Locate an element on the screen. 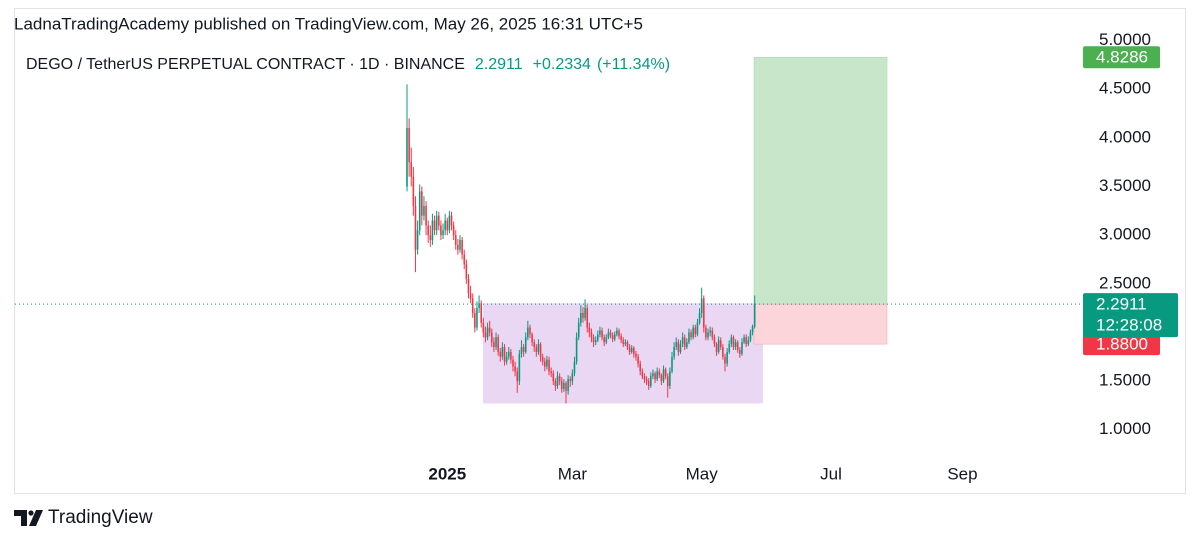 The image size is (1200, 549). y-tick-label: 1.5000 is located at coordinates (1125, 380).